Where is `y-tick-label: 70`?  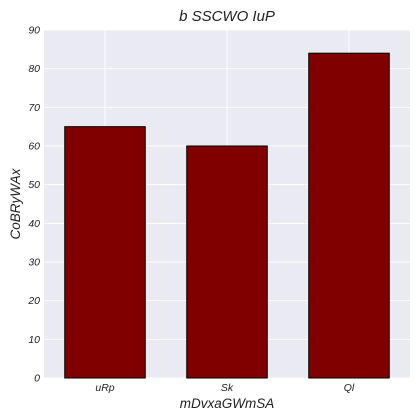
y-tick-label: 70 is located at coordinates (34, 108).